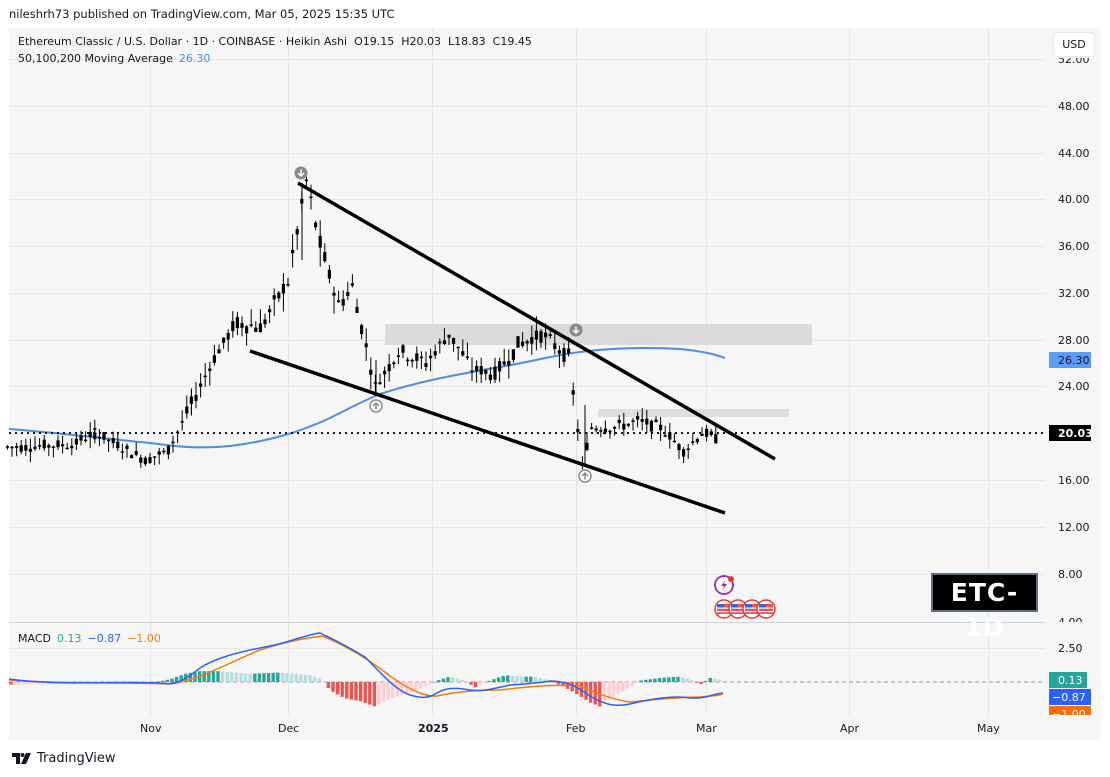 This screenshot has width=1110, height=777. What do you see at coordinates (1074, 360) in the screenshot?
I see `ma-price-tag: 26.30` at bounding box center [1074, 360].